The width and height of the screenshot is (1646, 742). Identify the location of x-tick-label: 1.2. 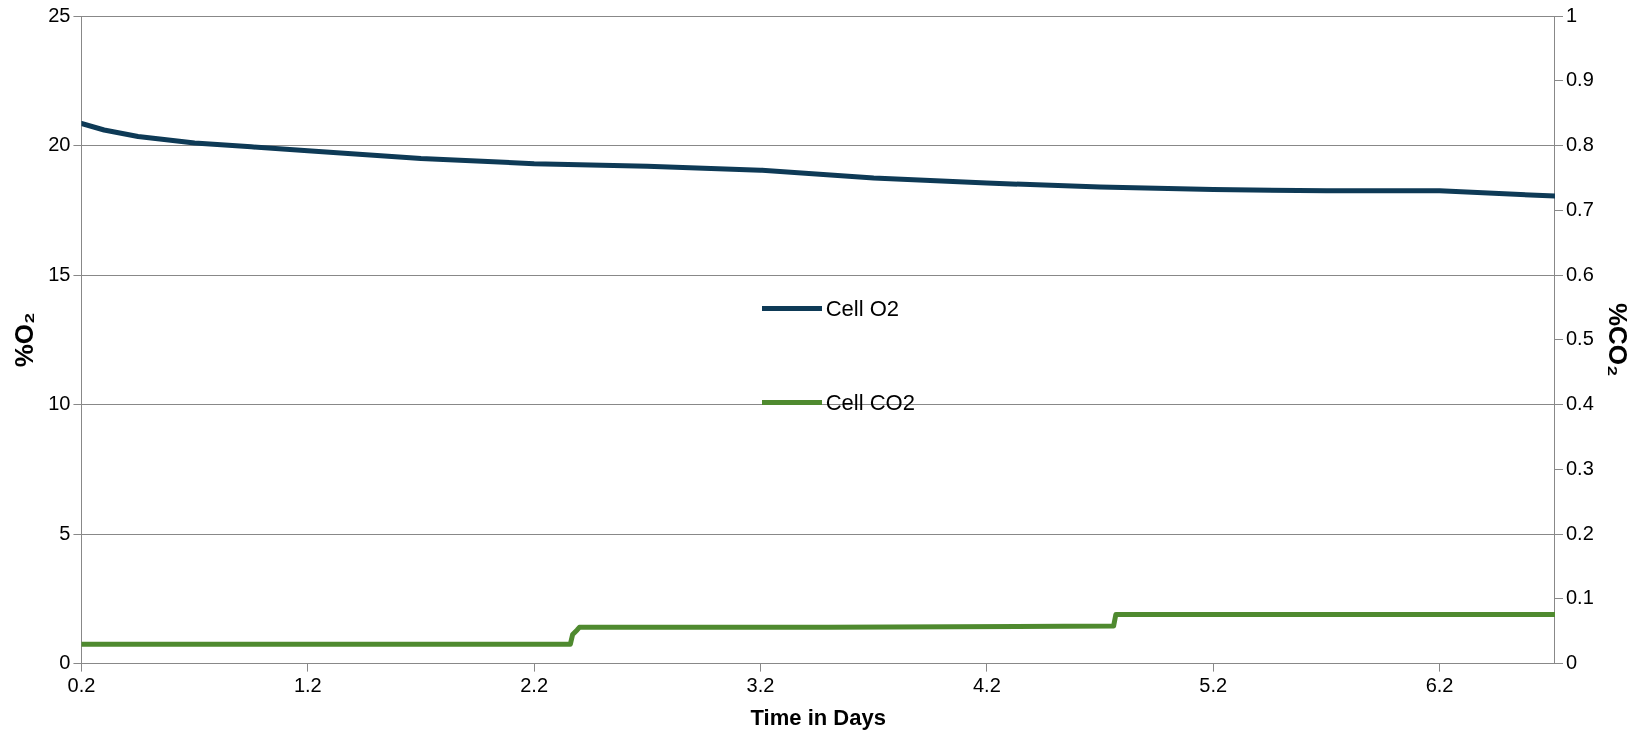
(307, 685).